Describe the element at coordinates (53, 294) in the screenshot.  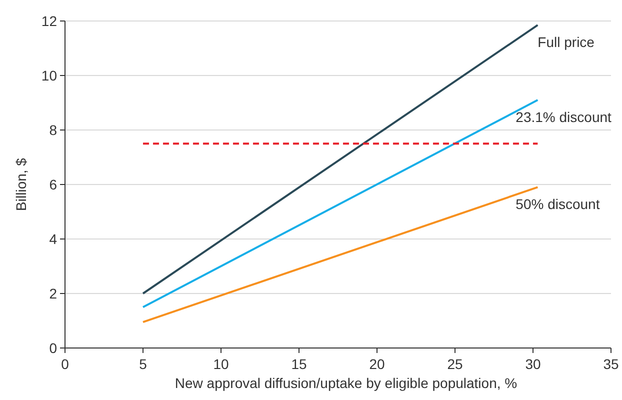
I see `y-tick-label: 2` at that location.